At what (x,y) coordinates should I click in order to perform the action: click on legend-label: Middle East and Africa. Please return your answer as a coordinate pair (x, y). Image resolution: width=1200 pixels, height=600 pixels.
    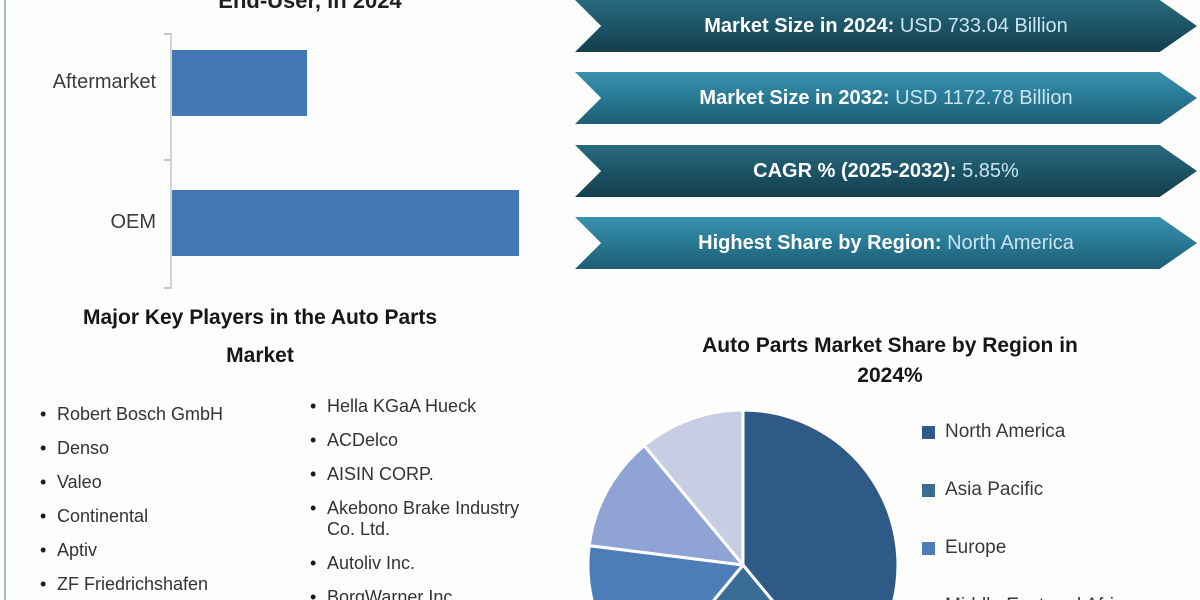
    Looking at the image, I should click on (1039, 597).